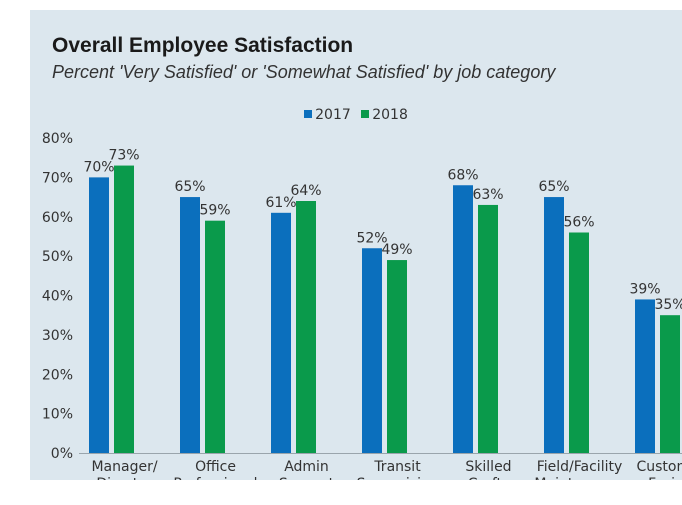  What do you see at coordinates (487, 195) in the screenshot?
I see `data-label-2018: 63%` at bounding box center [487, 195].